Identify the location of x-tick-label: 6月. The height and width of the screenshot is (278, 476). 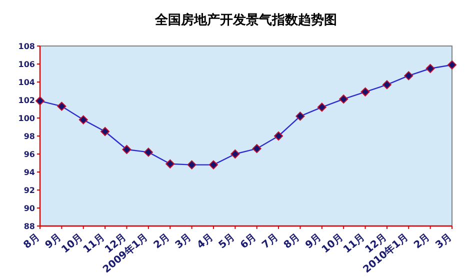
(248, 242).